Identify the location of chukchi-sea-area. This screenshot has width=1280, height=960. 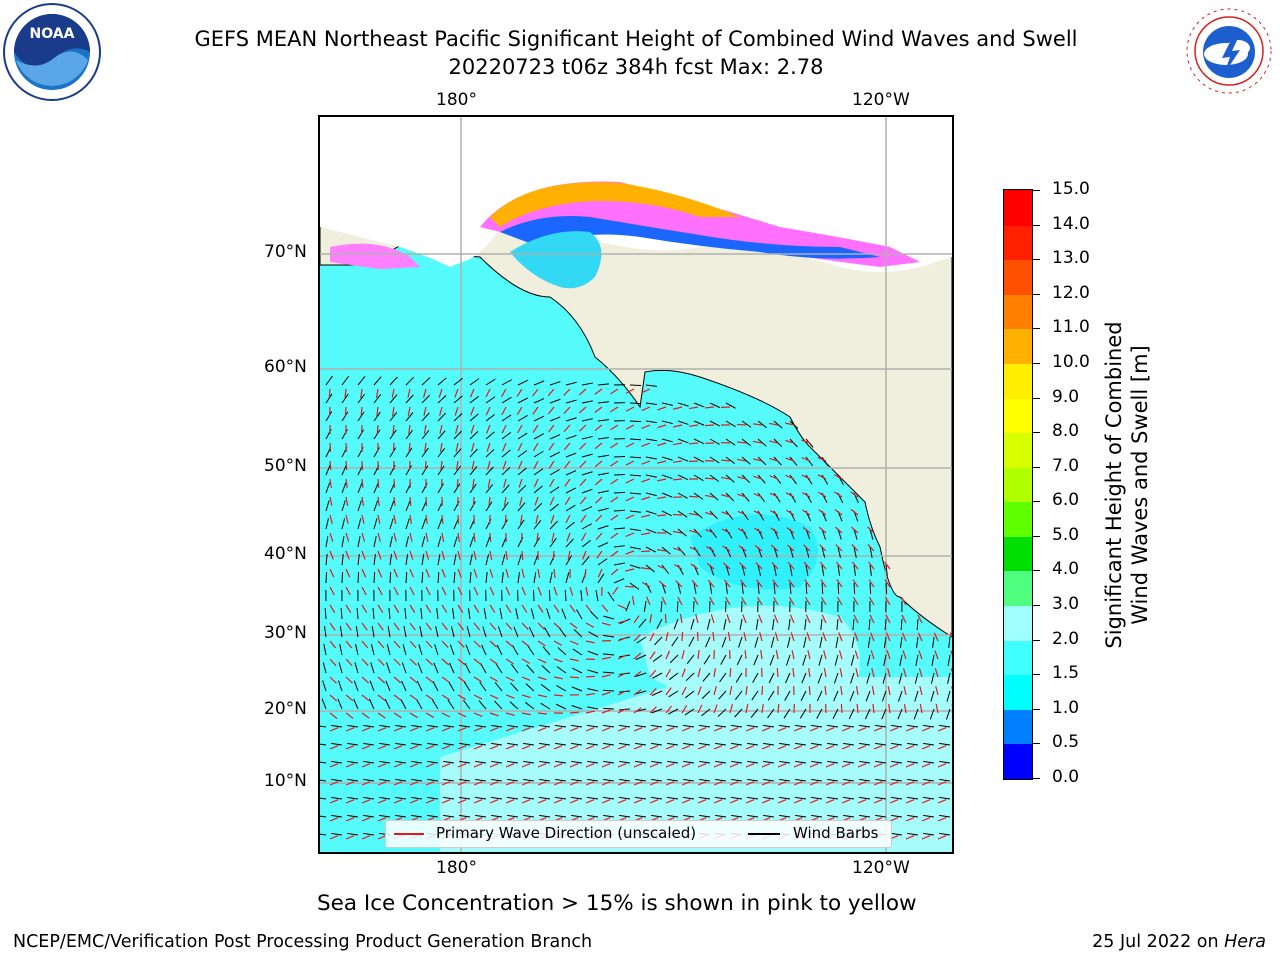
(556, 260).